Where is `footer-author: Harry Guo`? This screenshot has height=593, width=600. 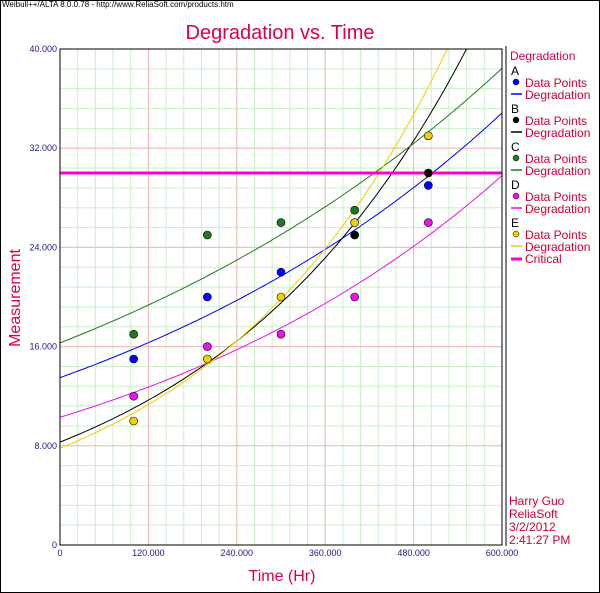 footer-author: Harry Guo is located at coordinates (537, 501).